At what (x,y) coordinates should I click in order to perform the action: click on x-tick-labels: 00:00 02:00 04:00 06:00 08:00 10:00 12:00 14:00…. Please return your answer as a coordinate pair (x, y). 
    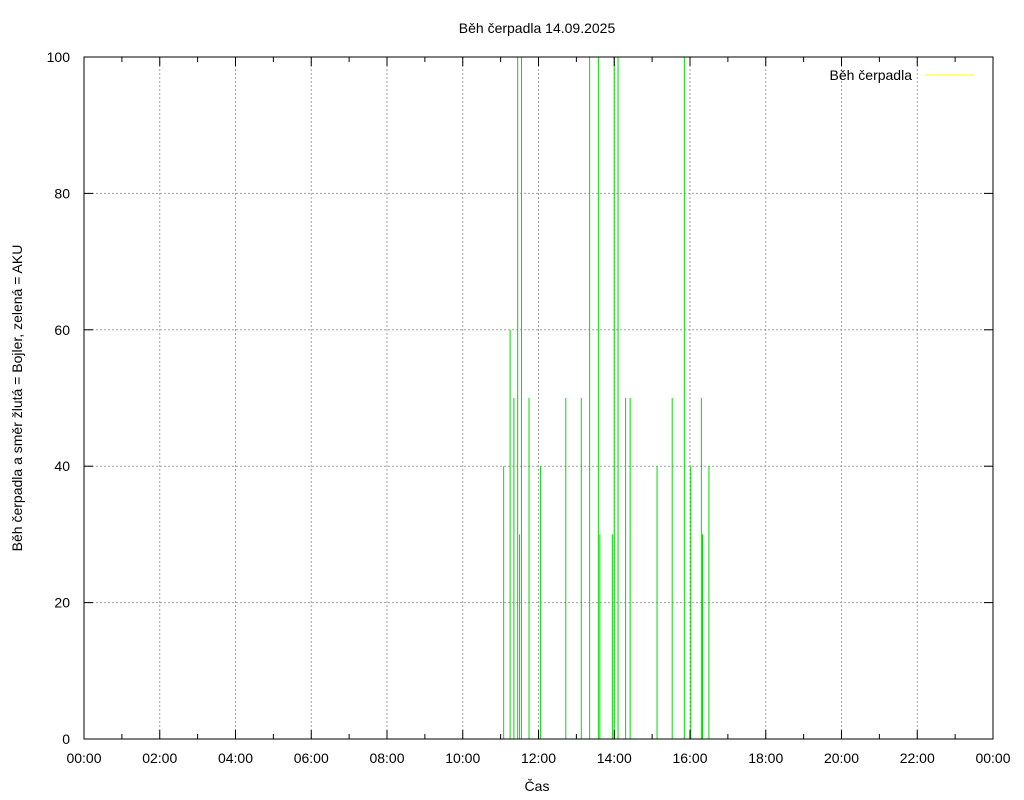
    Looking at the image, I should click on (538, 758).